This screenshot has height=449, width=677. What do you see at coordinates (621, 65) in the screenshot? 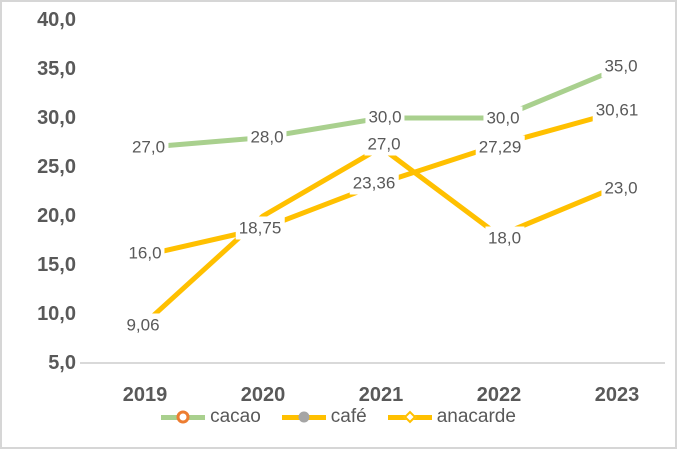
I see `data-label-cacao: 35,0` at bounding box center [621, 65].